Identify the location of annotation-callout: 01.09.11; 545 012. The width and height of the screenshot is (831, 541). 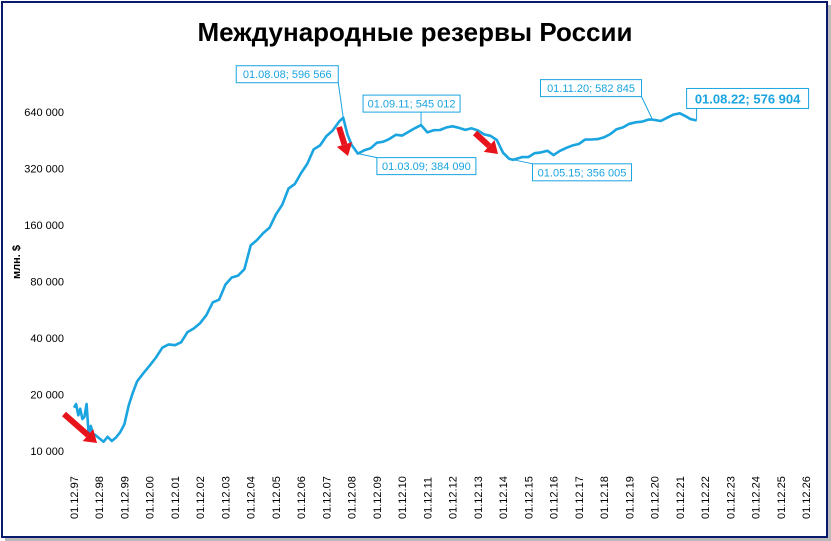
(411, 110).